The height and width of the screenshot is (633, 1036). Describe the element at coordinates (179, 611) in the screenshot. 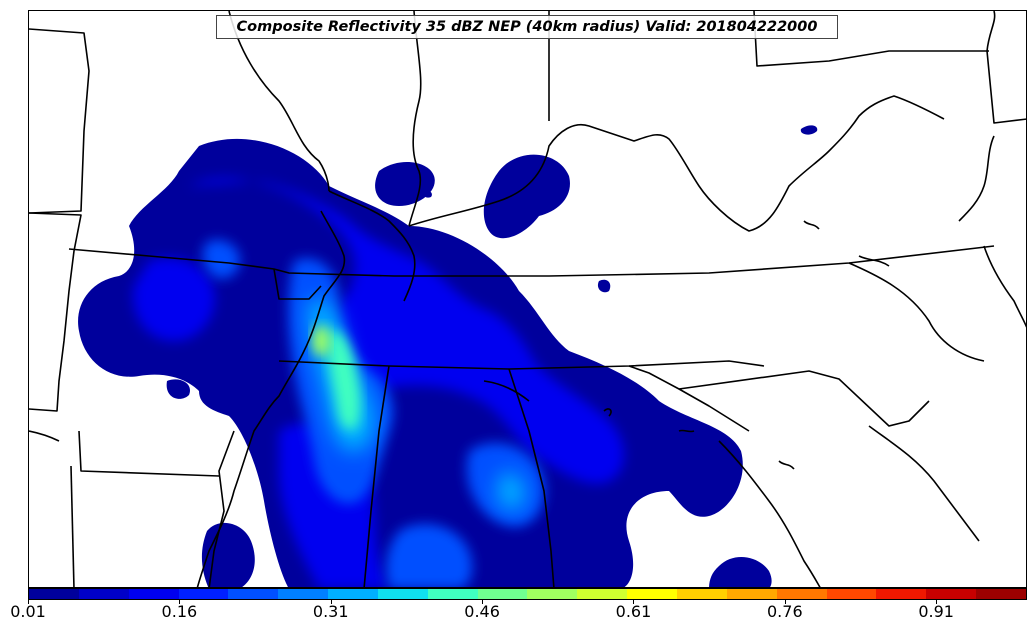

I see `colorbar-tick-label: 0.16` at that location.